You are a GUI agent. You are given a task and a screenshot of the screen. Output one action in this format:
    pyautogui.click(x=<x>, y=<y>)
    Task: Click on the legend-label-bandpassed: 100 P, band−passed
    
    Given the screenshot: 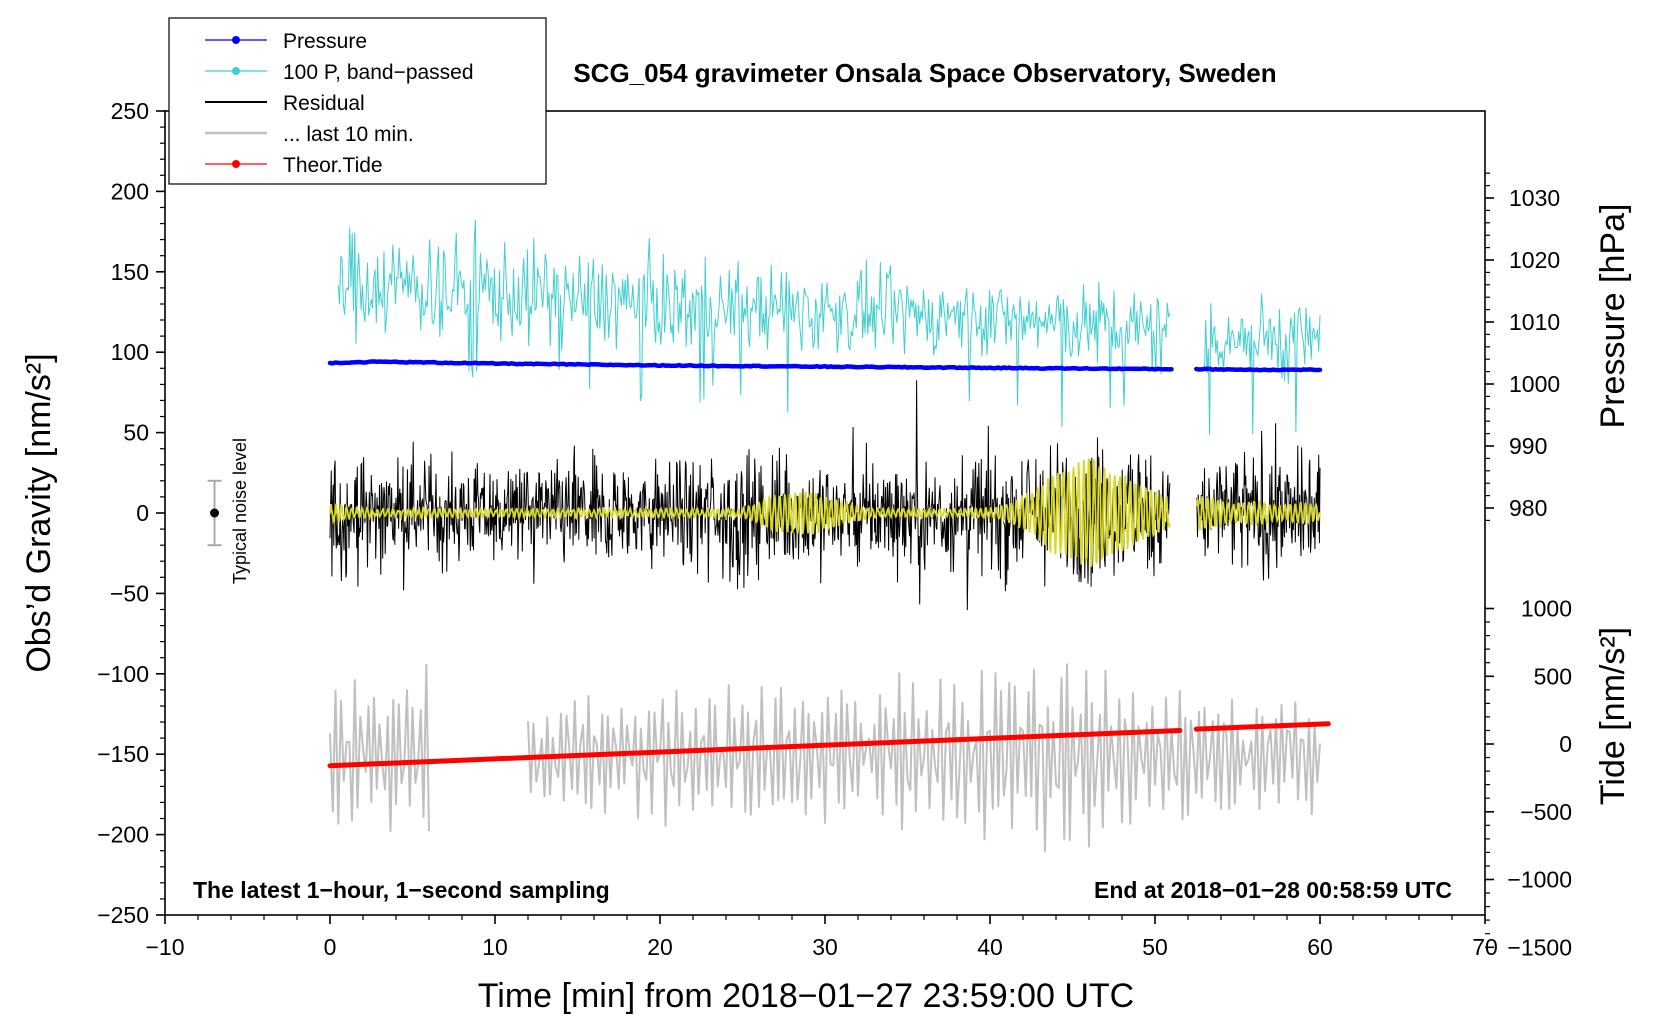 What is the action you would take?
    pyautogui.click(x=378, y=72)
    